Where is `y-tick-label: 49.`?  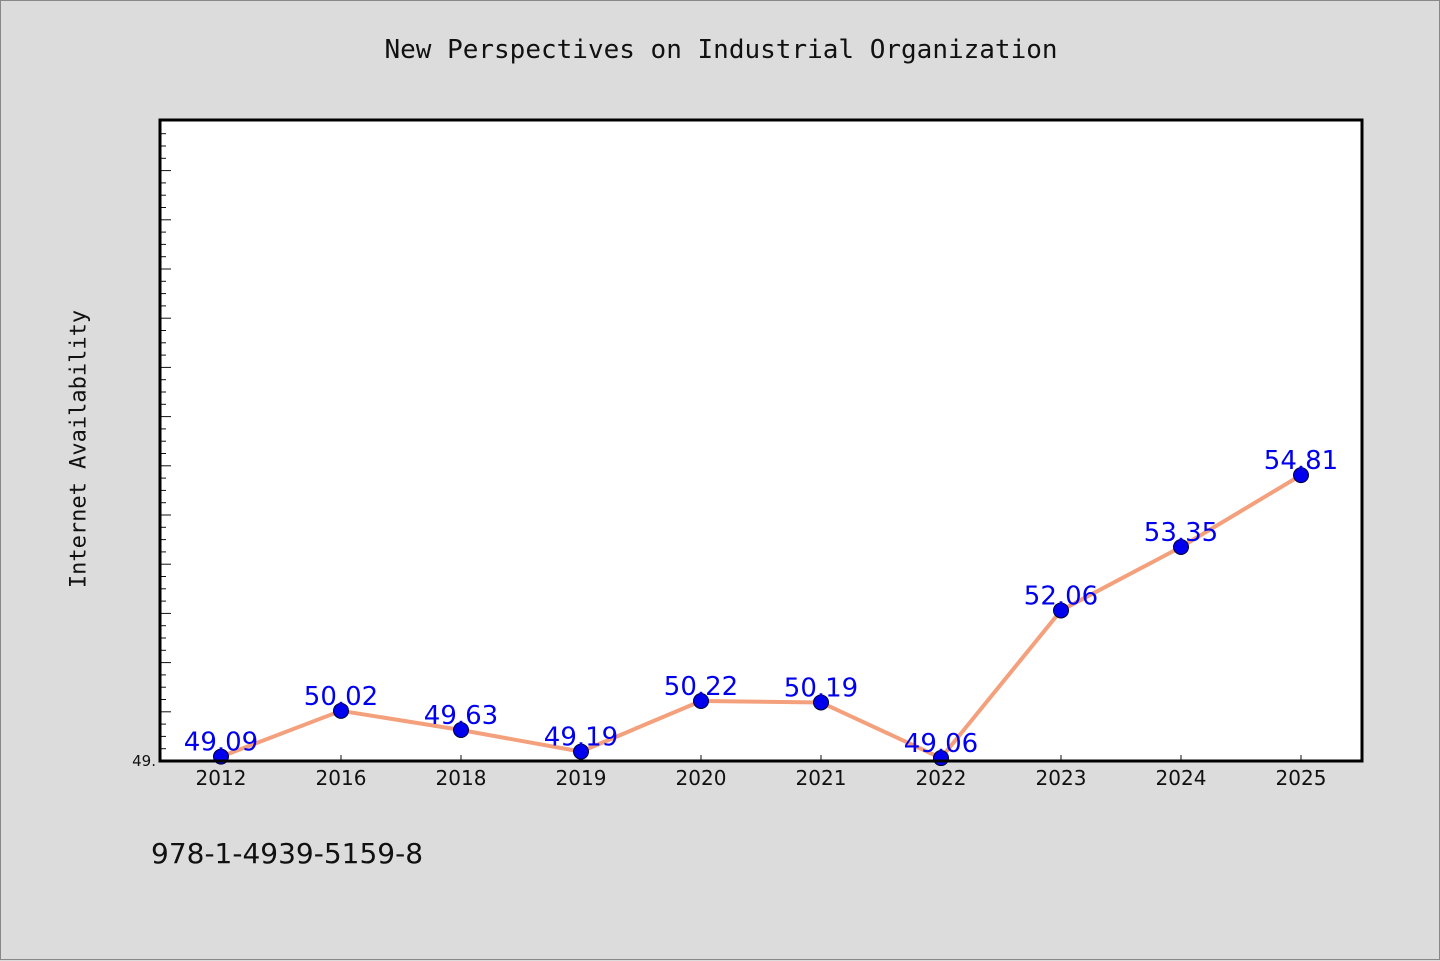
y-tick-label: 49. is located at coordinates (144, 761).